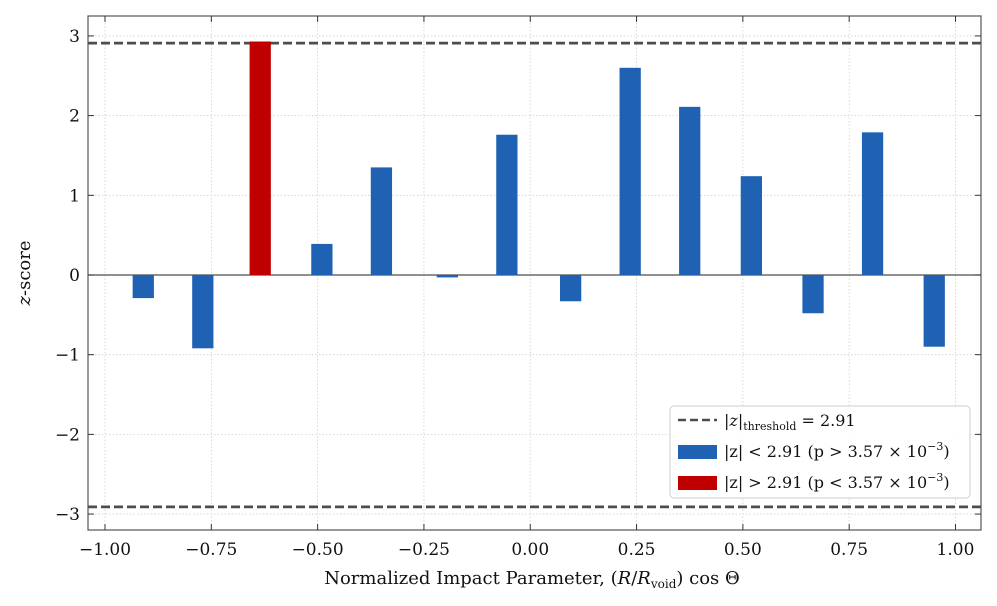  Describe the element at coordinates (74, 276) in the screenshot. I see `y-tick-label-3: 0` at that location.